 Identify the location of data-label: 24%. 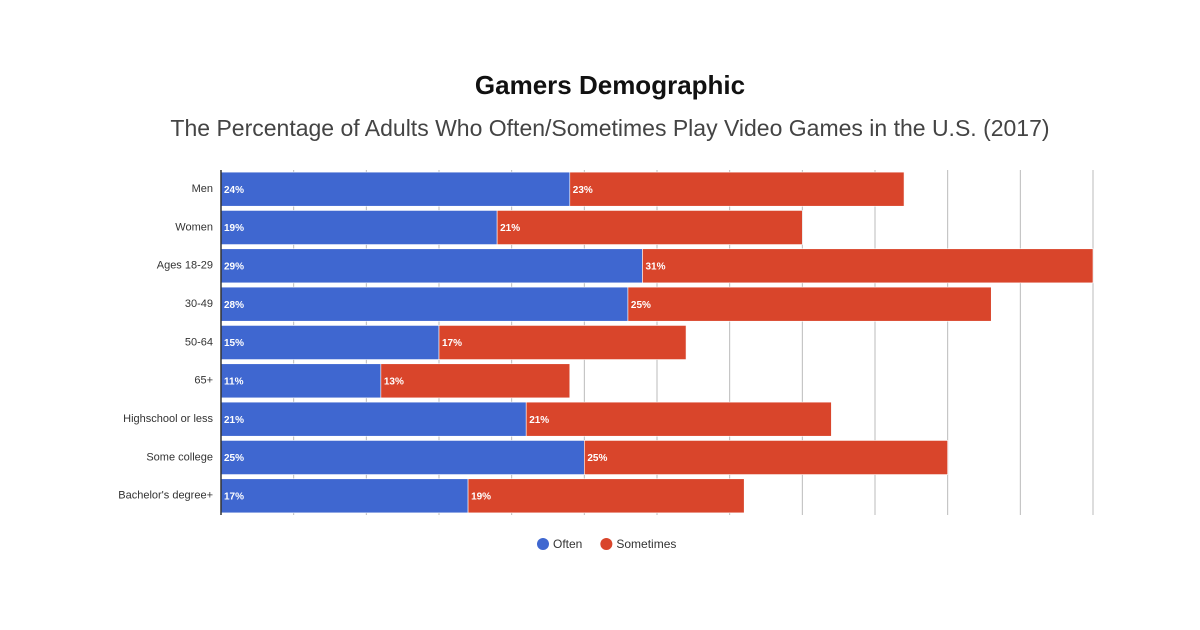
(234, 190).